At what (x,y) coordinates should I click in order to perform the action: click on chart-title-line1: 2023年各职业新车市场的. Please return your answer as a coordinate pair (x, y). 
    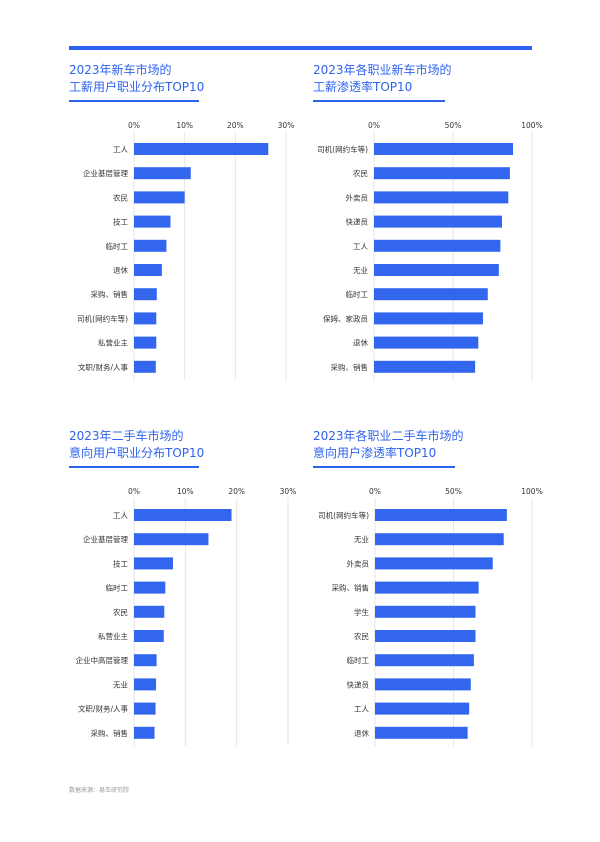
    Looking at the image, I should click on (382, 70).